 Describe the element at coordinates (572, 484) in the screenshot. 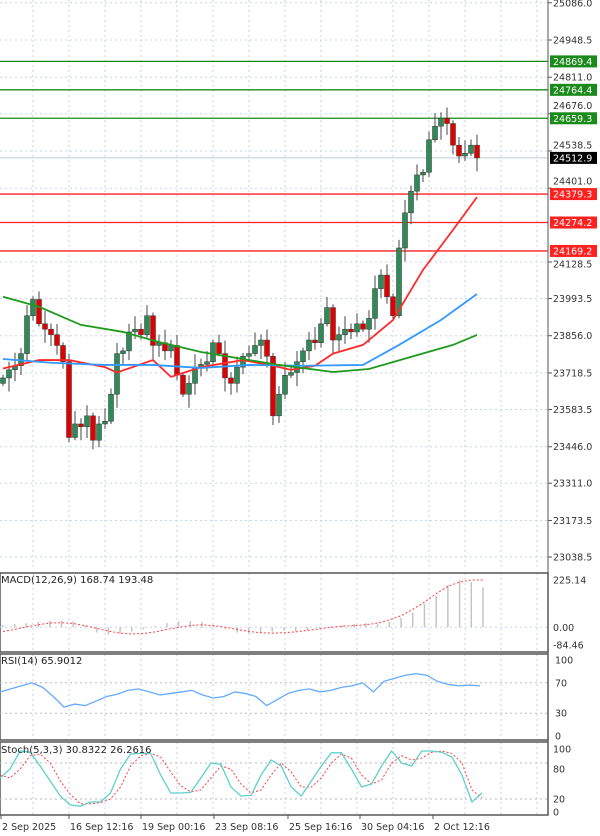

I see `price-tick-label: 23311.0` at that location.